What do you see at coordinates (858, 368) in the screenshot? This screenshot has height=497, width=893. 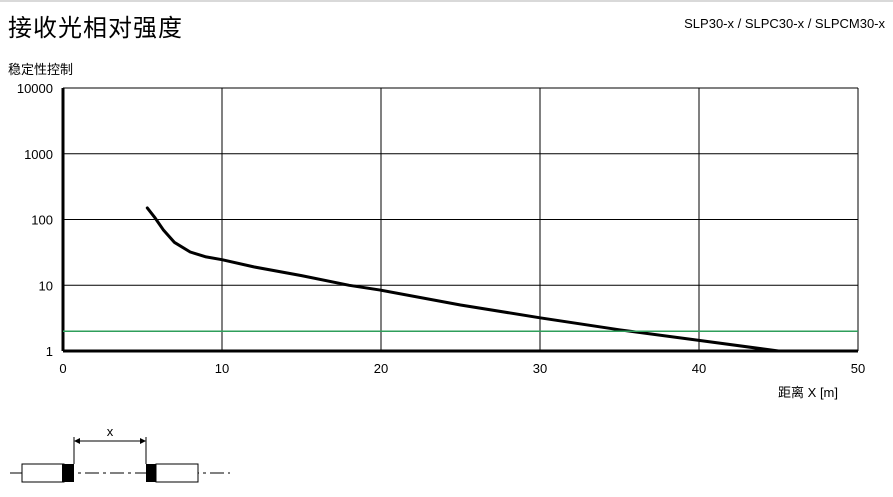 I see `x-tick-label: 50` at bounding box center [858, 368].